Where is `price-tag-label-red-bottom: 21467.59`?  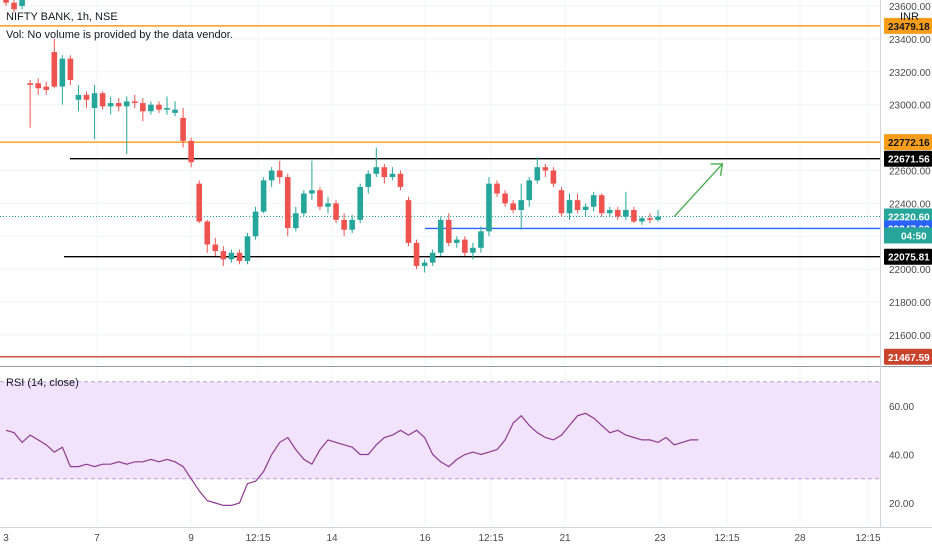
price-tag-label-red-bottom: 21467.59 is located at coordinates (909, 358).